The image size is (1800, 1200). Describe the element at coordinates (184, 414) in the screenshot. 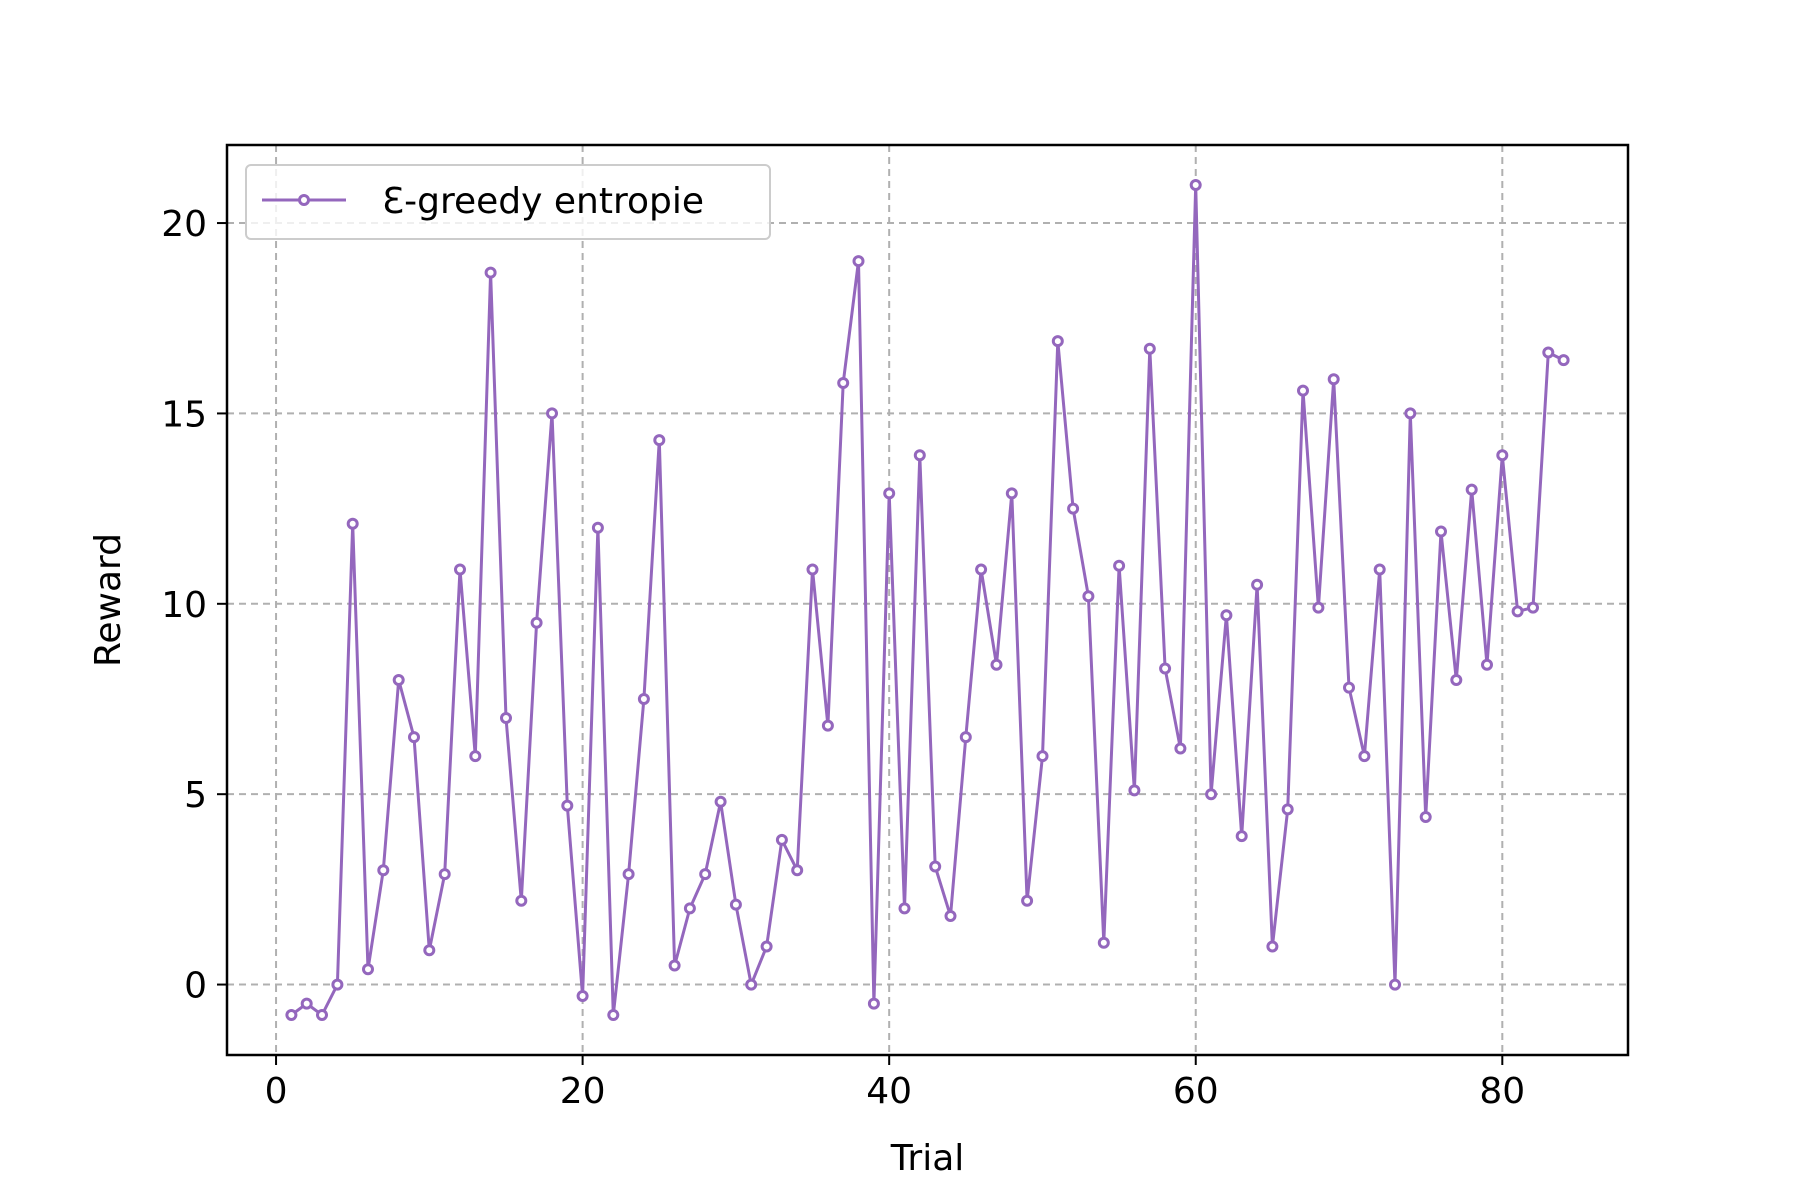

I see `y-tick-label: 15` at that location.